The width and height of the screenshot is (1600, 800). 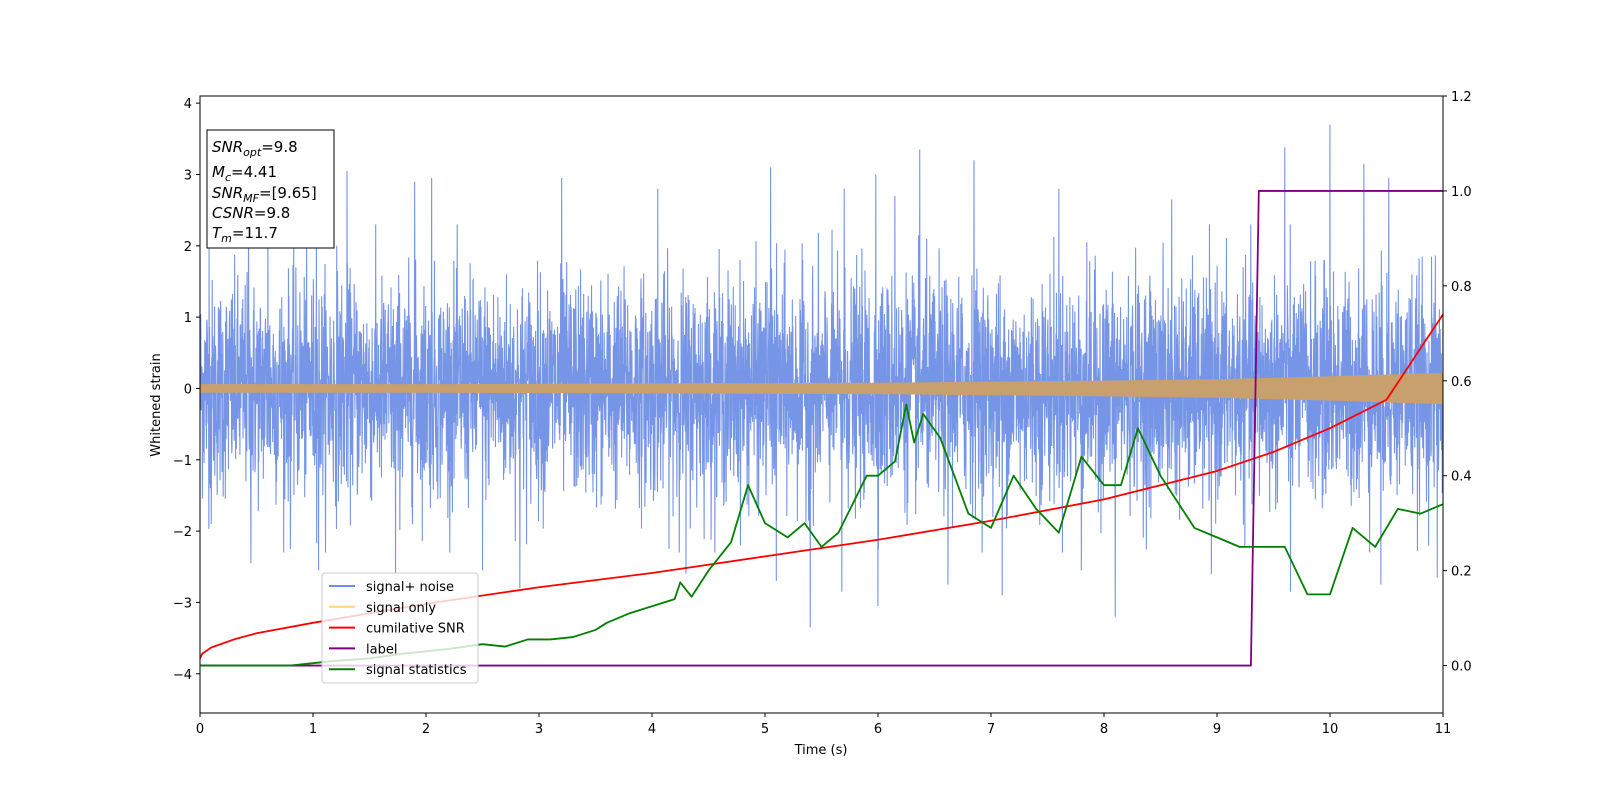 I want to click on y-tick-label: 0, so click(x=188, y=389).